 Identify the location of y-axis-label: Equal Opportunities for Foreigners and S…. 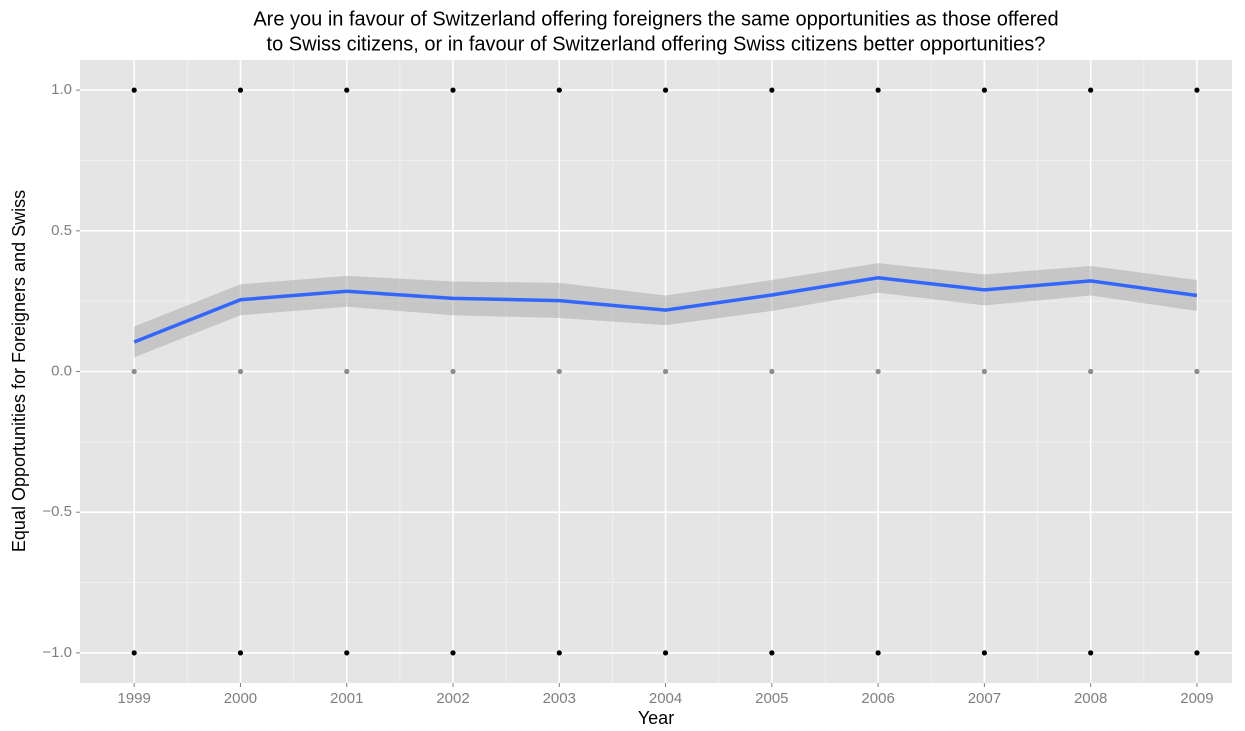
(19, 371).